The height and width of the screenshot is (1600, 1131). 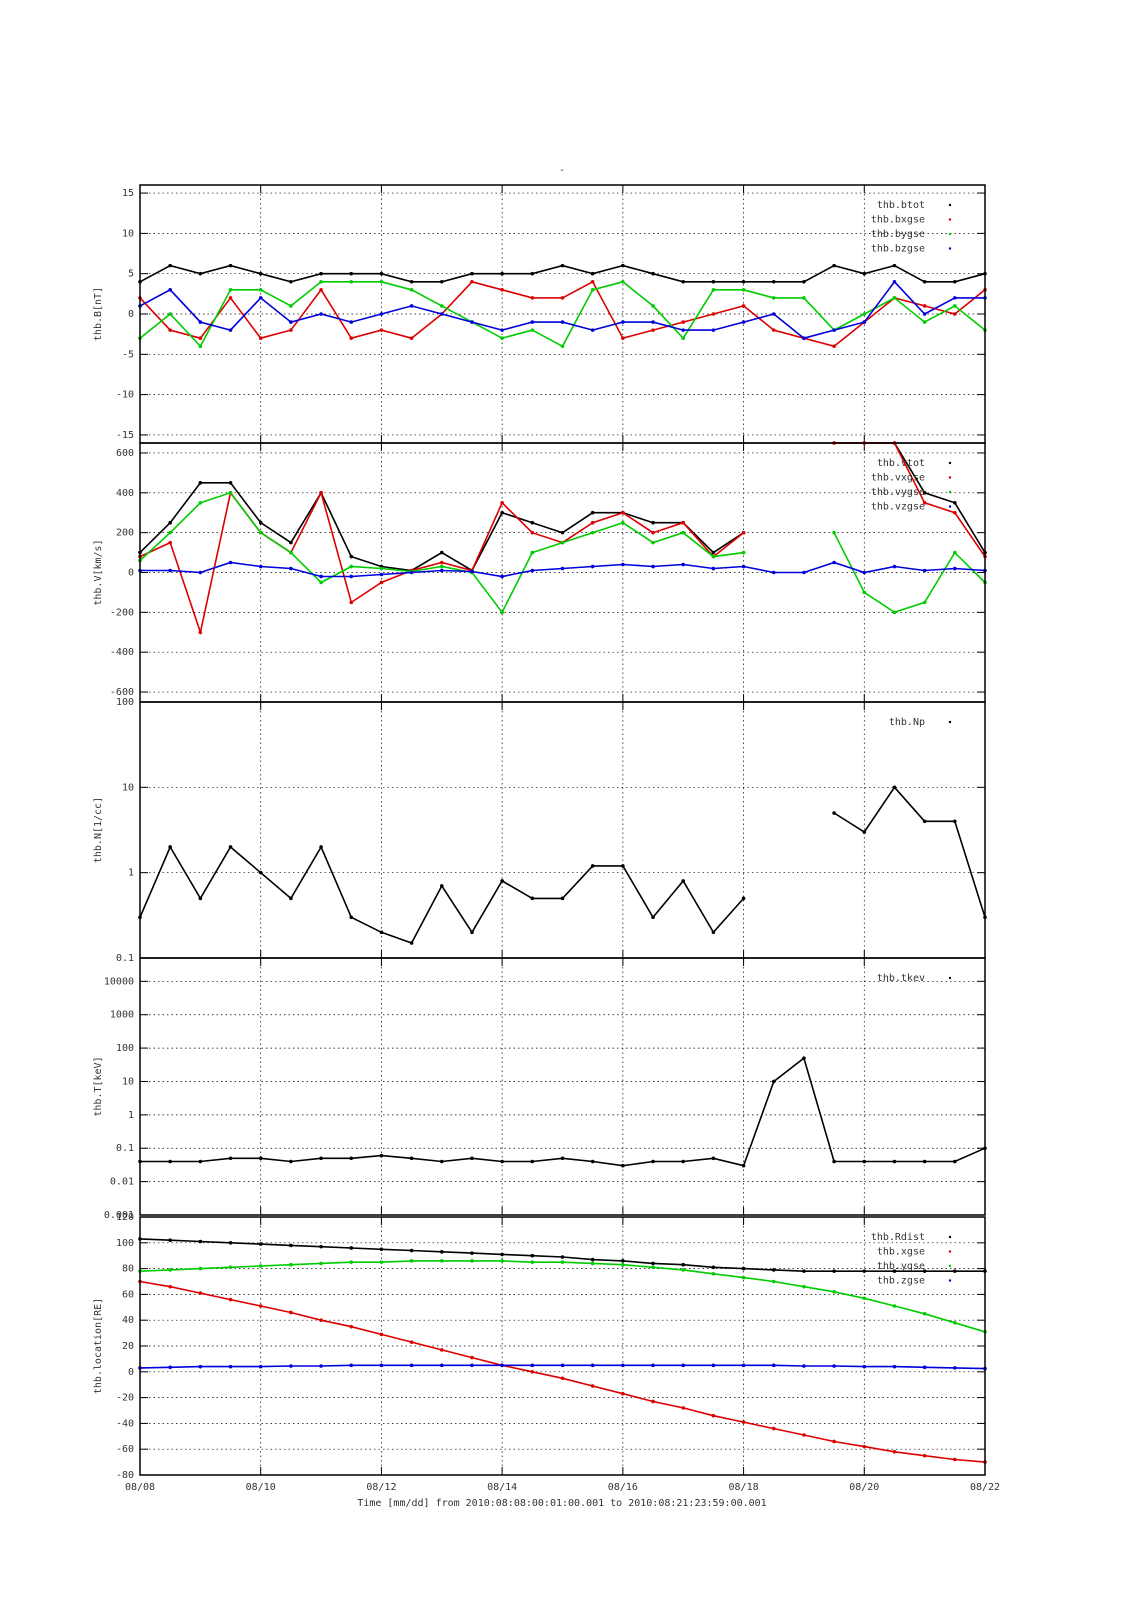 What do you see at coordinates (562, 539) in the screenshot?
I see `series-line` at bounding box center [562, 539].